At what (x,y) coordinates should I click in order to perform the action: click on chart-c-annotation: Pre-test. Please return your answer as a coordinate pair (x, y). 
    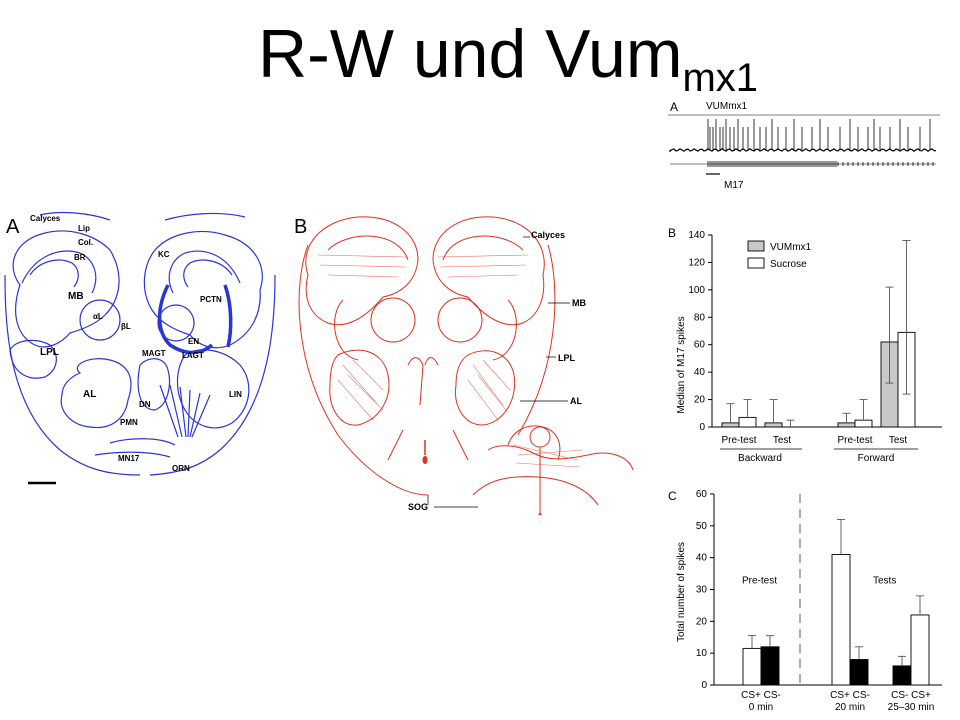
    Looking at the image, I should click on (759, 581).